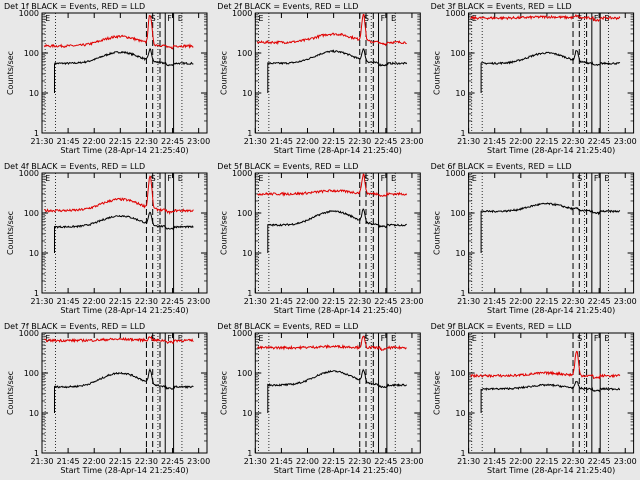  Describe the element at coordinates (74, 166) in the screenshot. I see `panel-title: Det 4f BLACK = Events, RED = LLD` at that location.